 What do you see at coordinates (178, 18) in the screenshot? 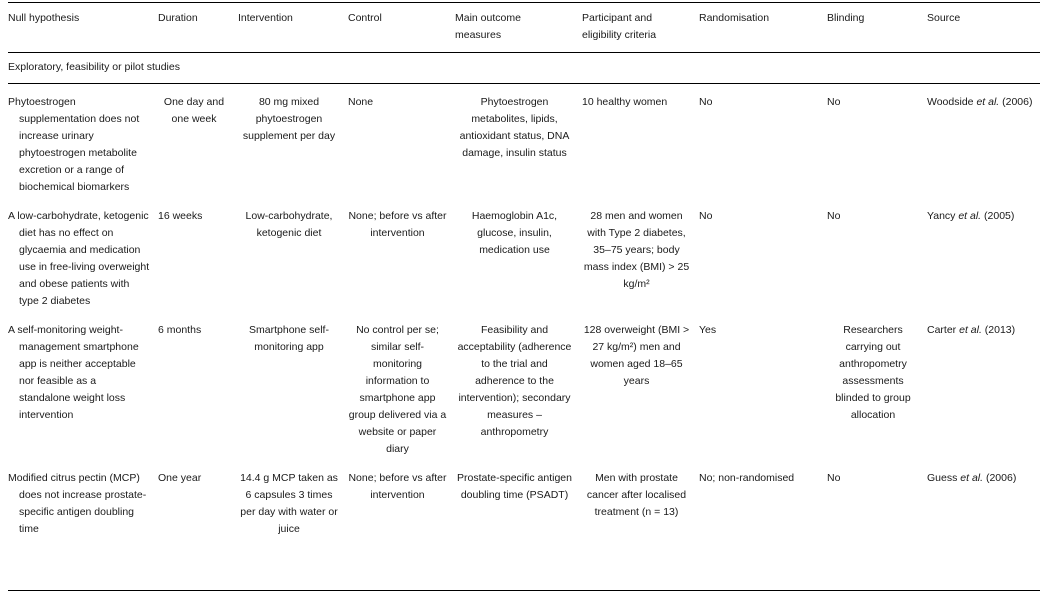
I see `column-header-label: Duration` at bounding box center [178, 18].